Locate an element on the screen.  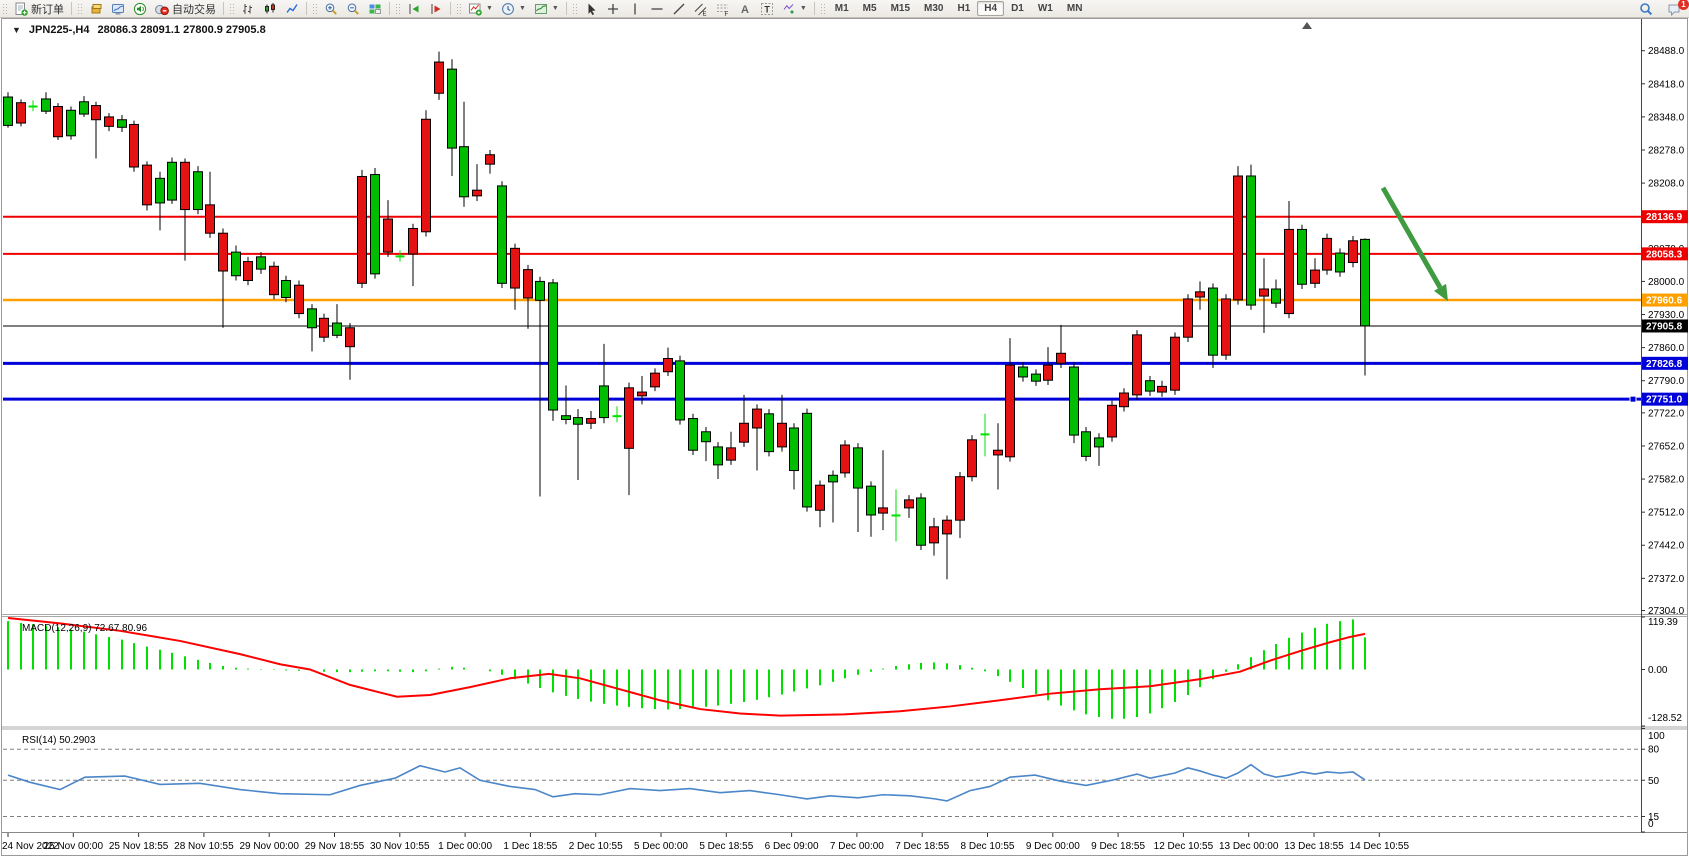
doc-plus-icon is located at coordinates (21, 9).